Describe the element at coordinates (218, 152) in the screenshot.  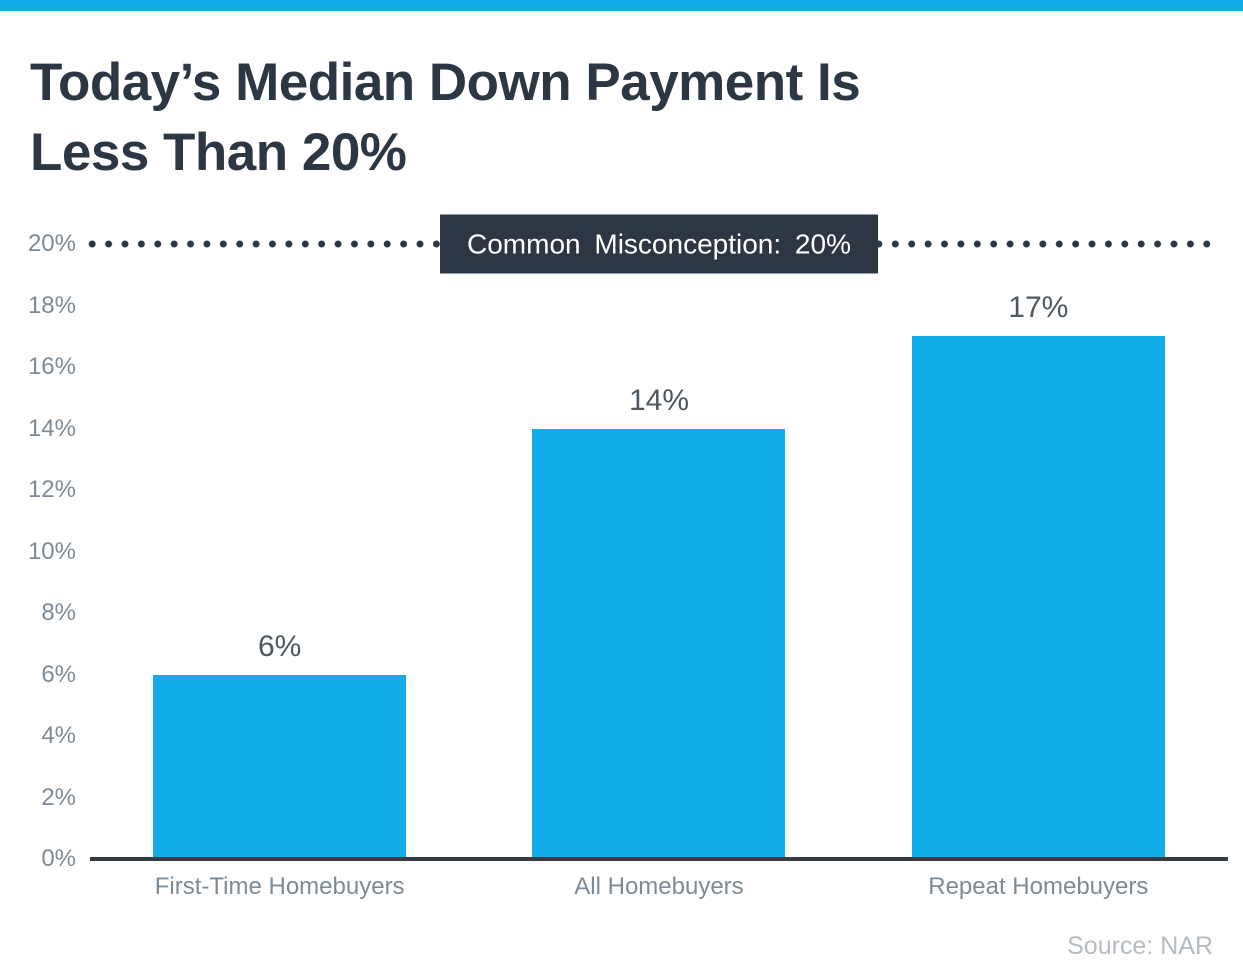
I see `page-title-line-2: Less Than 20%` at that location.